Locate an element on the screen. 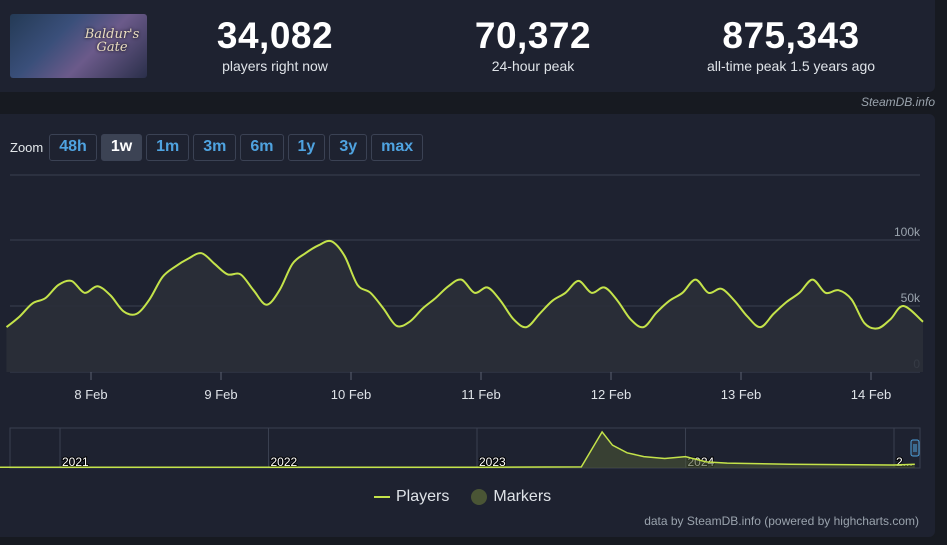 The height and width of the screenshot is (545, 947). y-tick-label: 50k is located at coordinates (911, 298).